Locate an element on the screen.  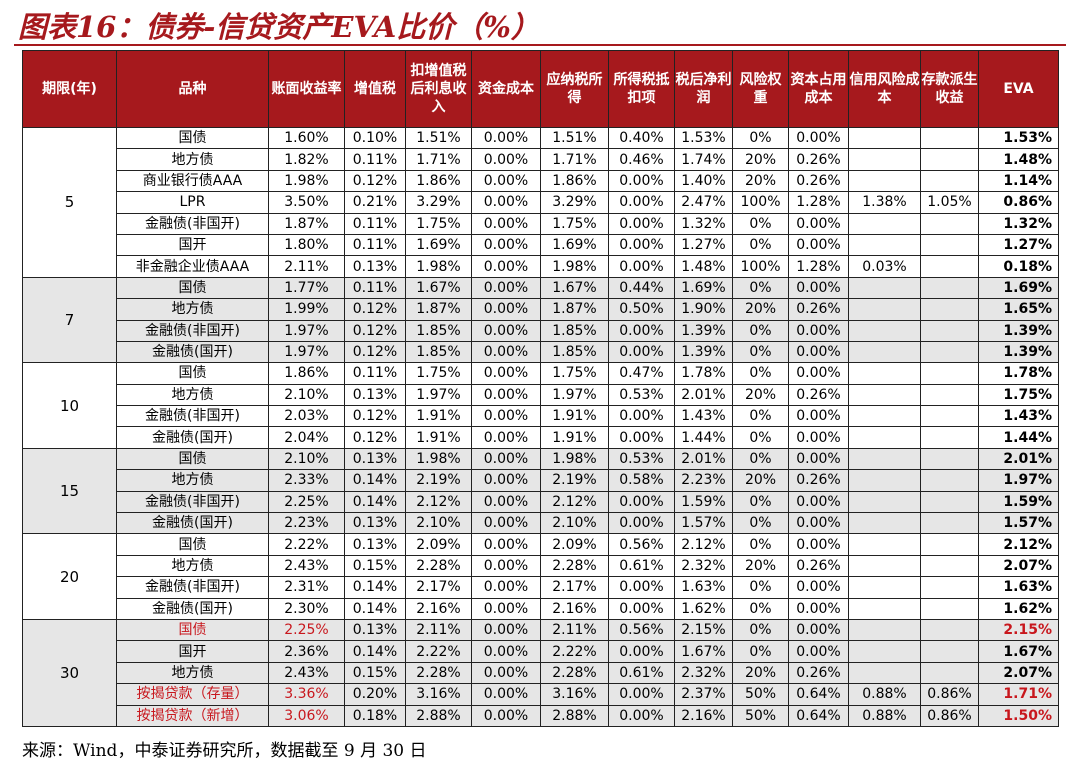
value-cell: 0.86% is located at coordinates (949, 715).